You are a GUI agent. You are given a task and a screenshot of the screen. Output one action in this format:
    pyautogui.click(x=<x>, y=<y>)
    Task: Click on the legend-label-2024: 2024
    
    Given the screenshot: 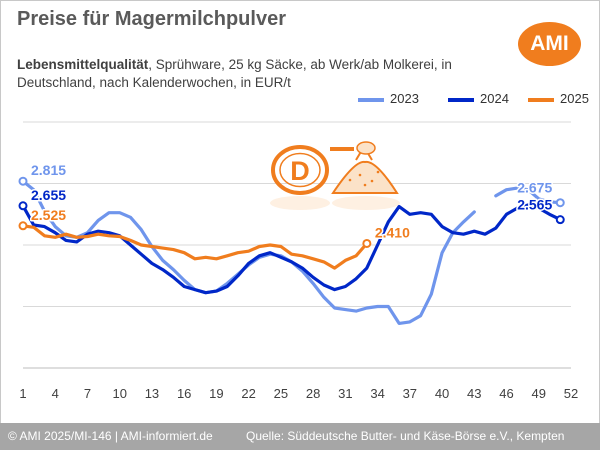 What is the action you would take?
    pyautogui.click(x=494, y=98)
    